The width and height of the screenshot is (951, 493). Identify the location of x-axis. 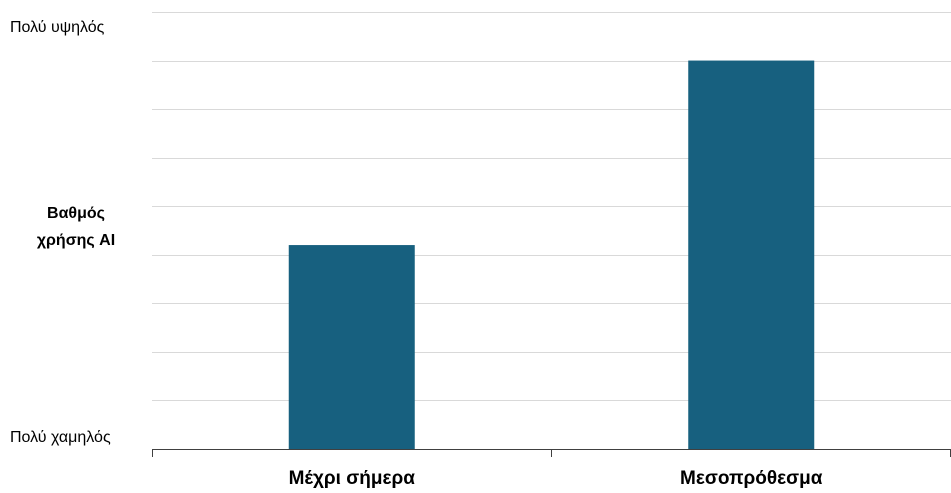
(551, 453).